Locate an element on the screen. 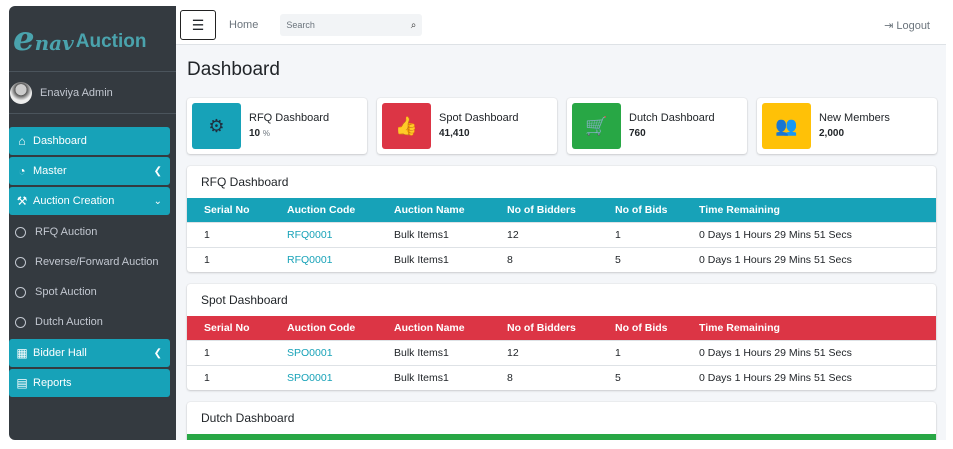 Image resolution: width=953 pixels, height=449 pixels. card-value: 760 is located at coordinates (637, 133).